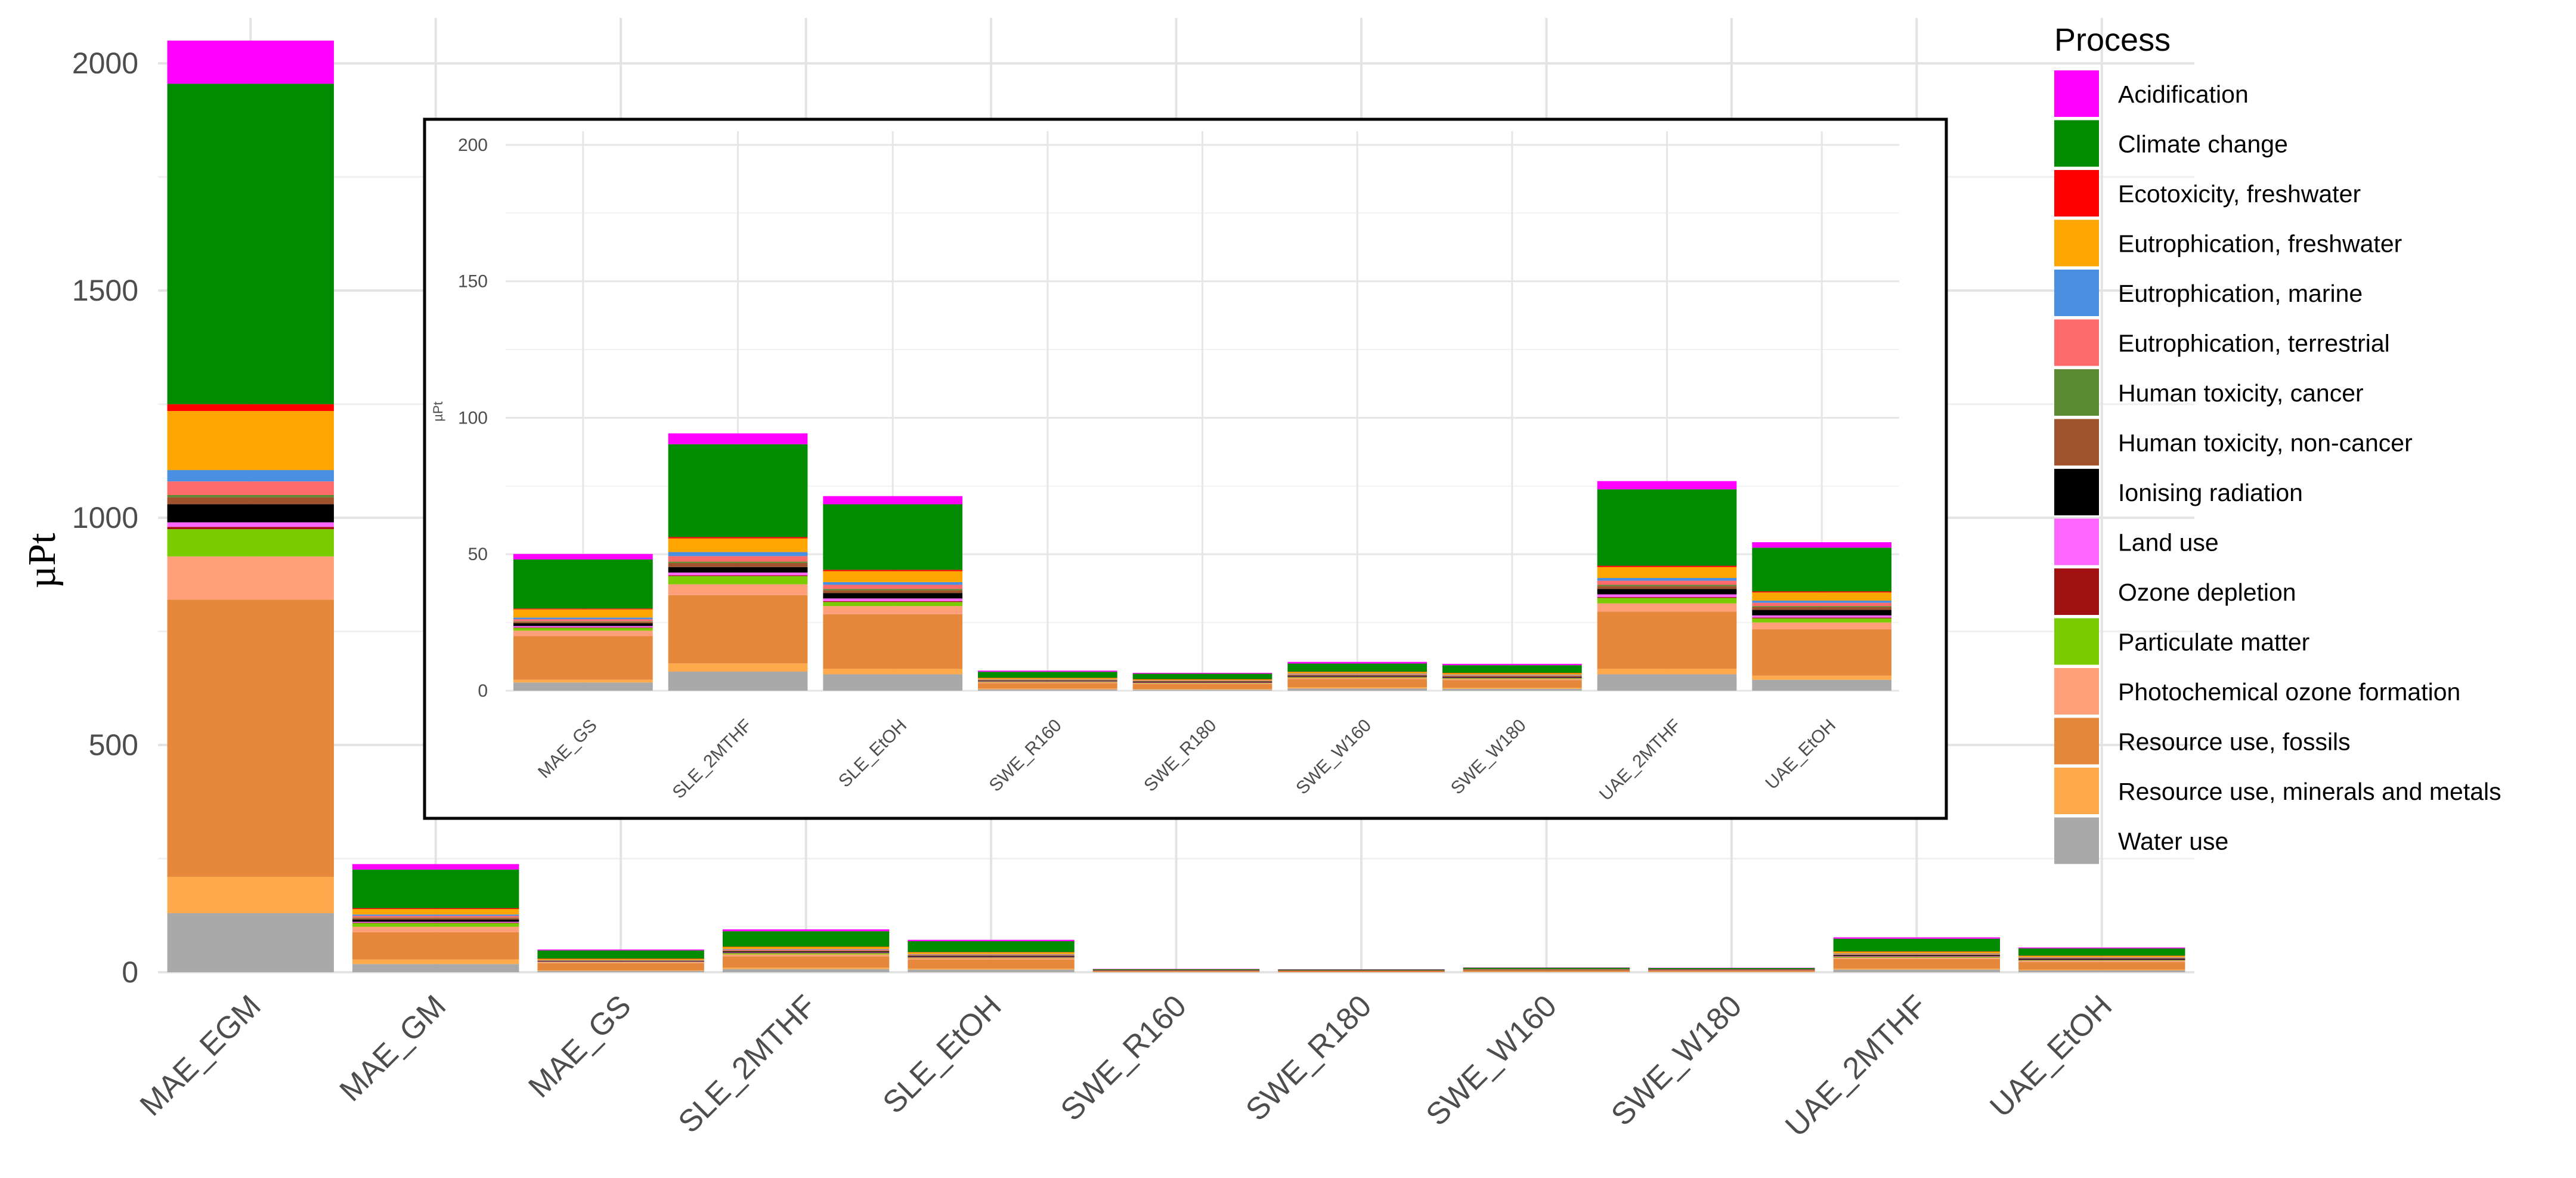  I want to click on legend-label-water-use: Water use, so click(2173, 841).